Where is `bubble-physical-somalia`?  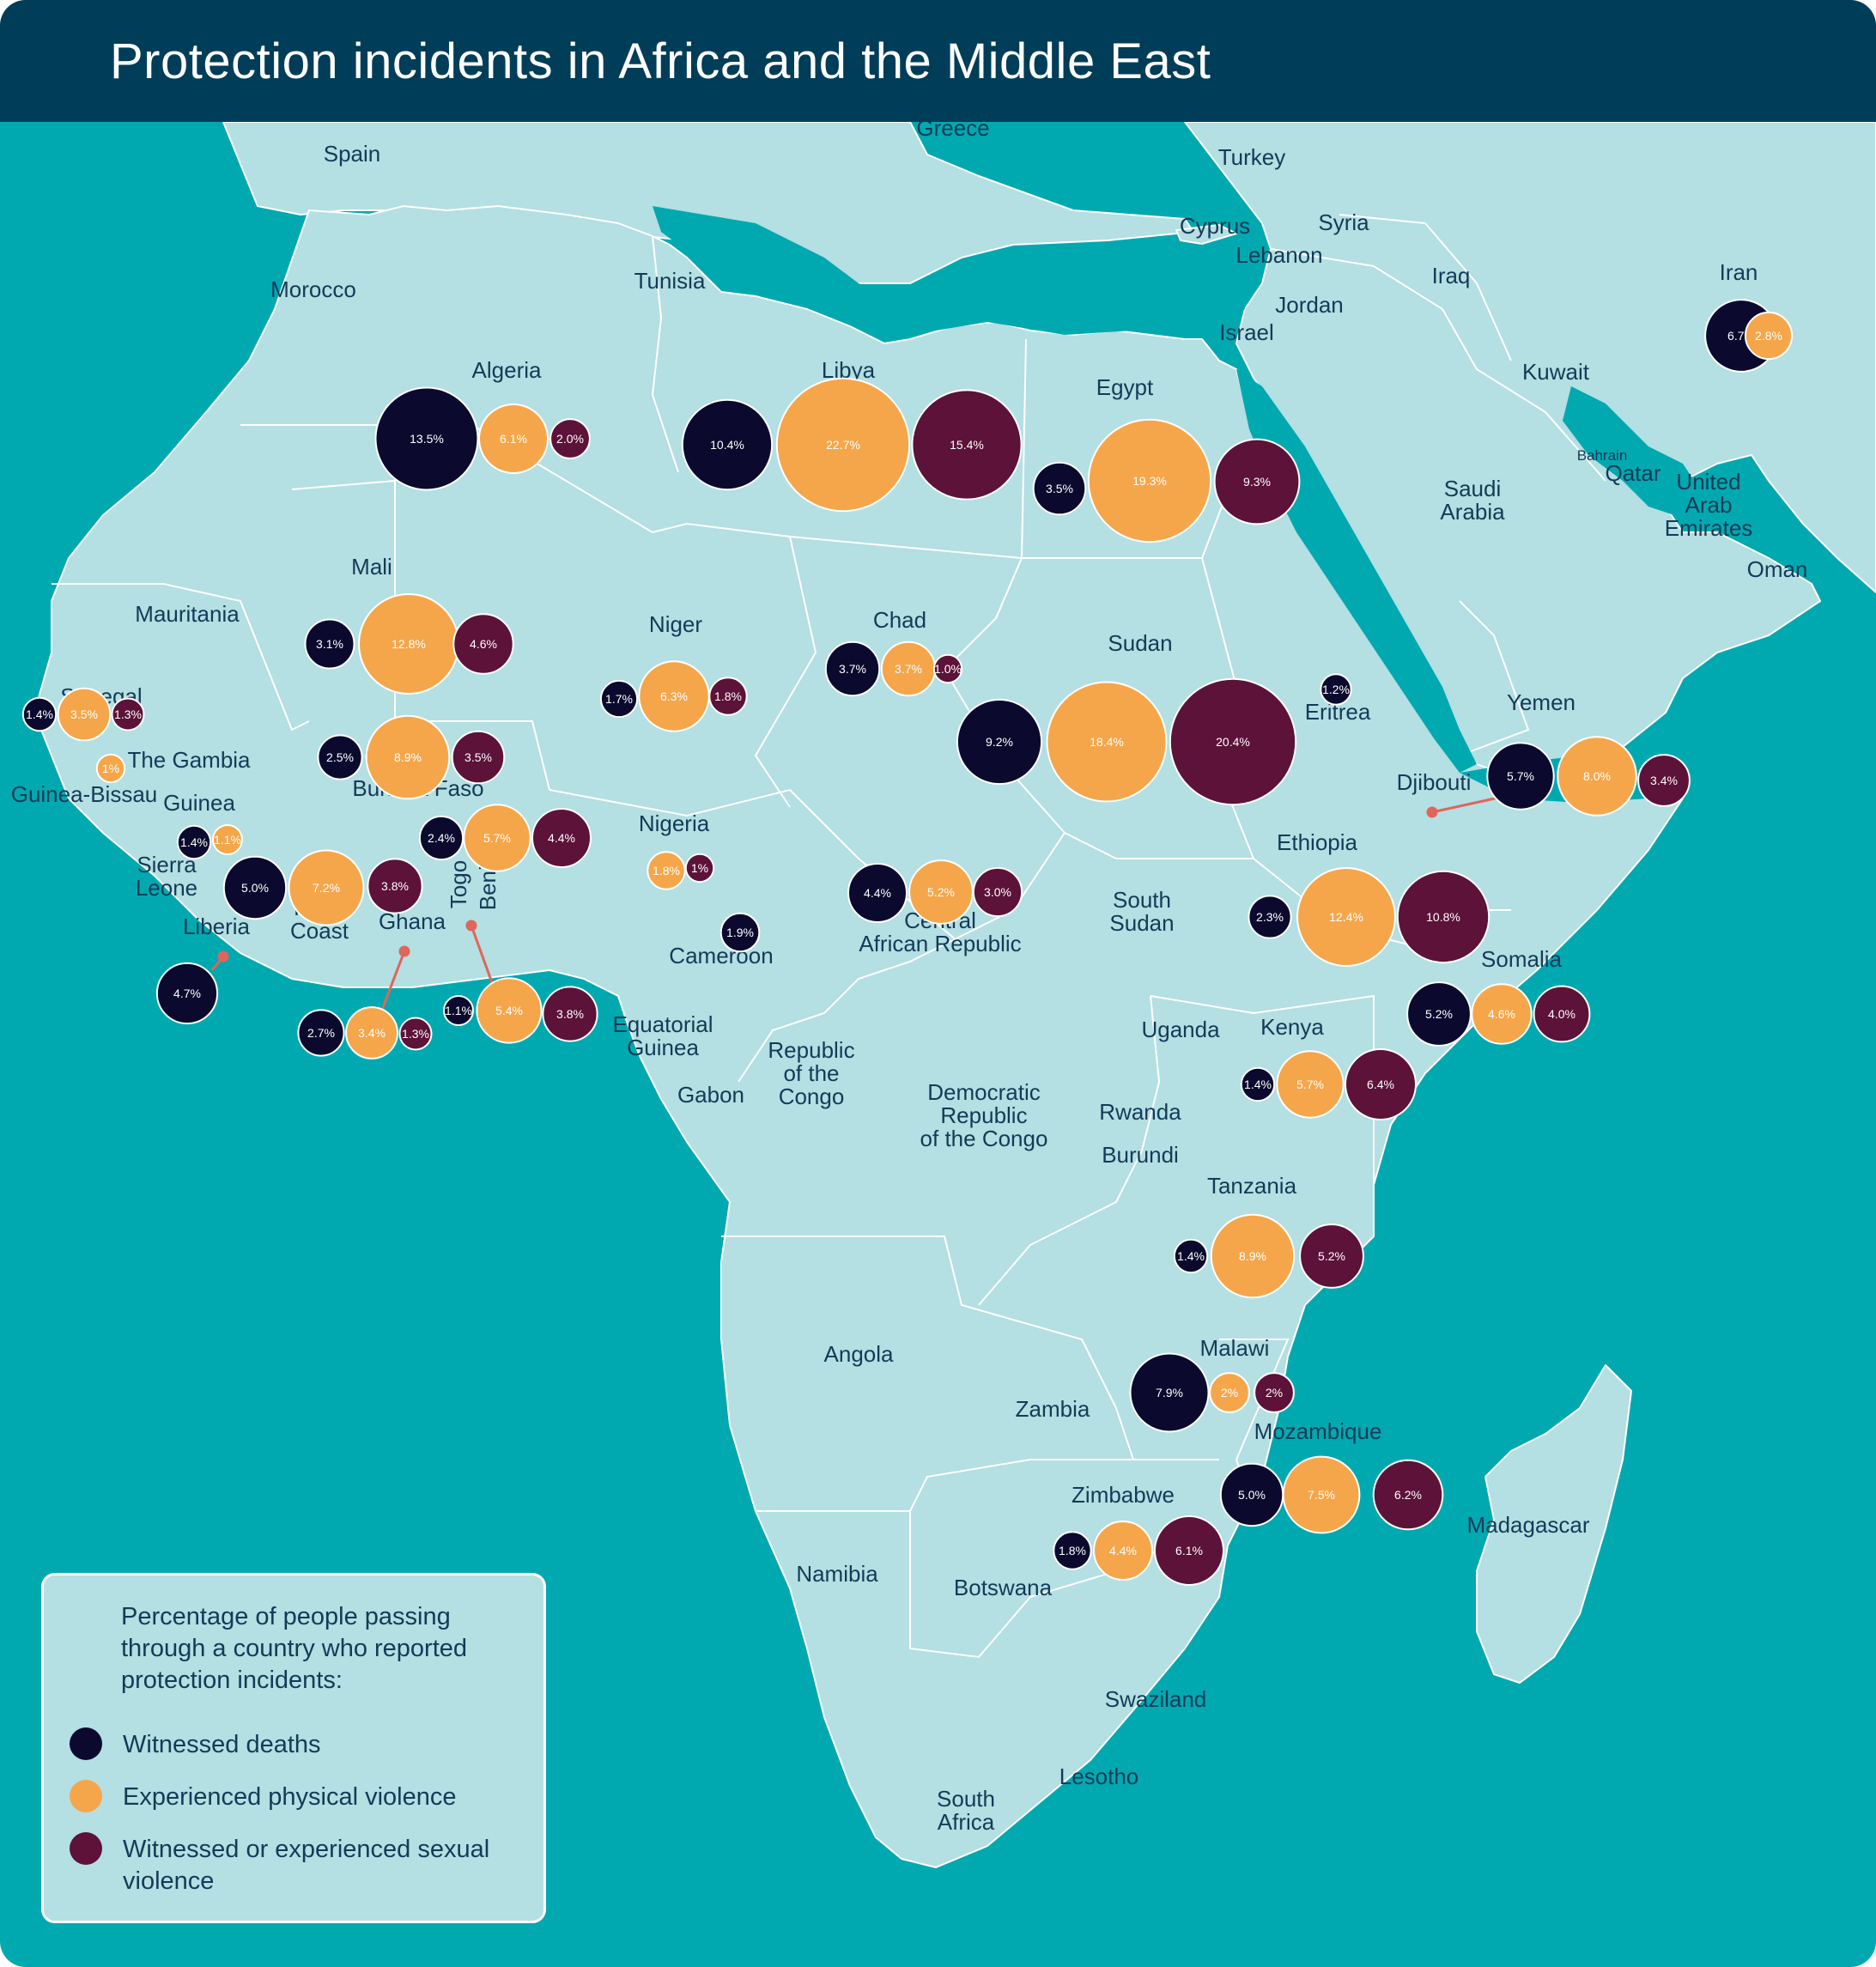 bubble-physical-somalia is located at coordinates (1502, 1014).